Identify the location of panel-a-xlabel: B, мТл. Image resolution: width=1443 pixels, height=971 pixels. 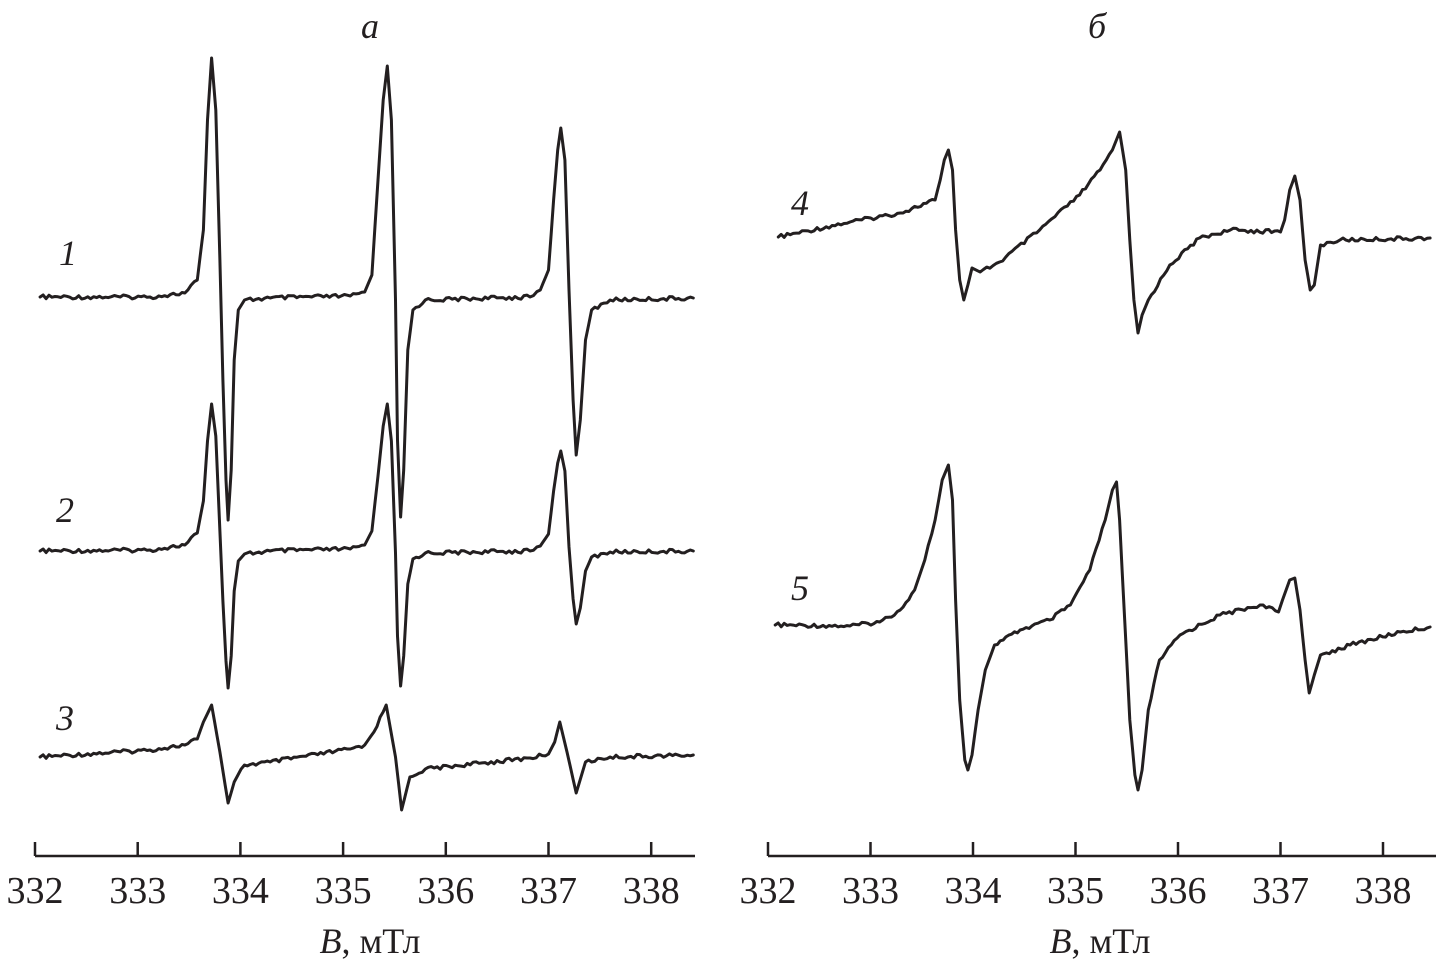
(370, 941).